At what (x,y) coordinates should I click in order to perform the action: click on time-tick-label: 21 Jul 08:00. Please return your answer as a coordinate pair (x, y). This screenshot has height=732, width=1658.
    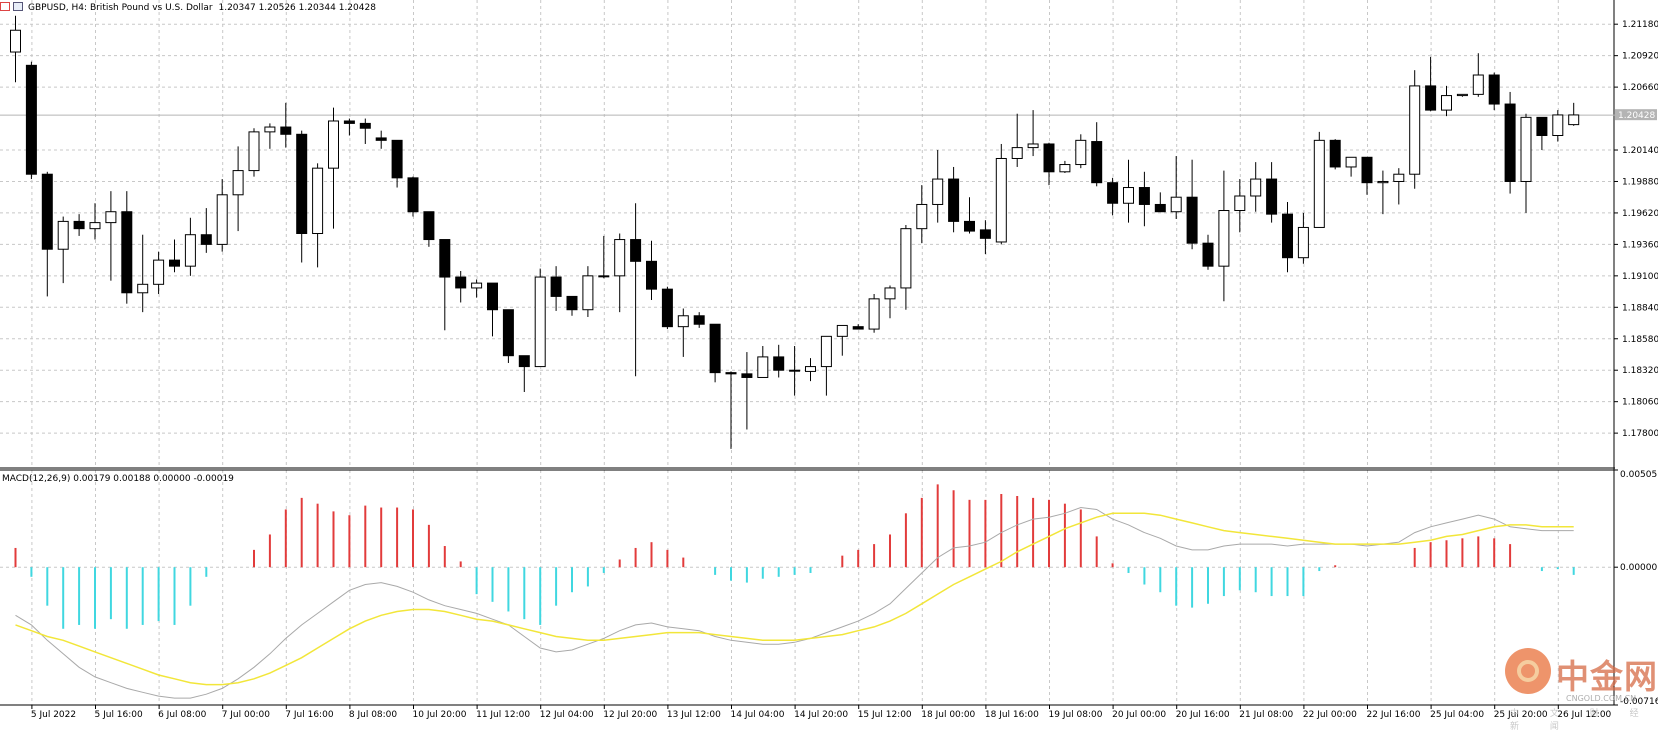
    Looking at the image, I should click on (1266, 715).